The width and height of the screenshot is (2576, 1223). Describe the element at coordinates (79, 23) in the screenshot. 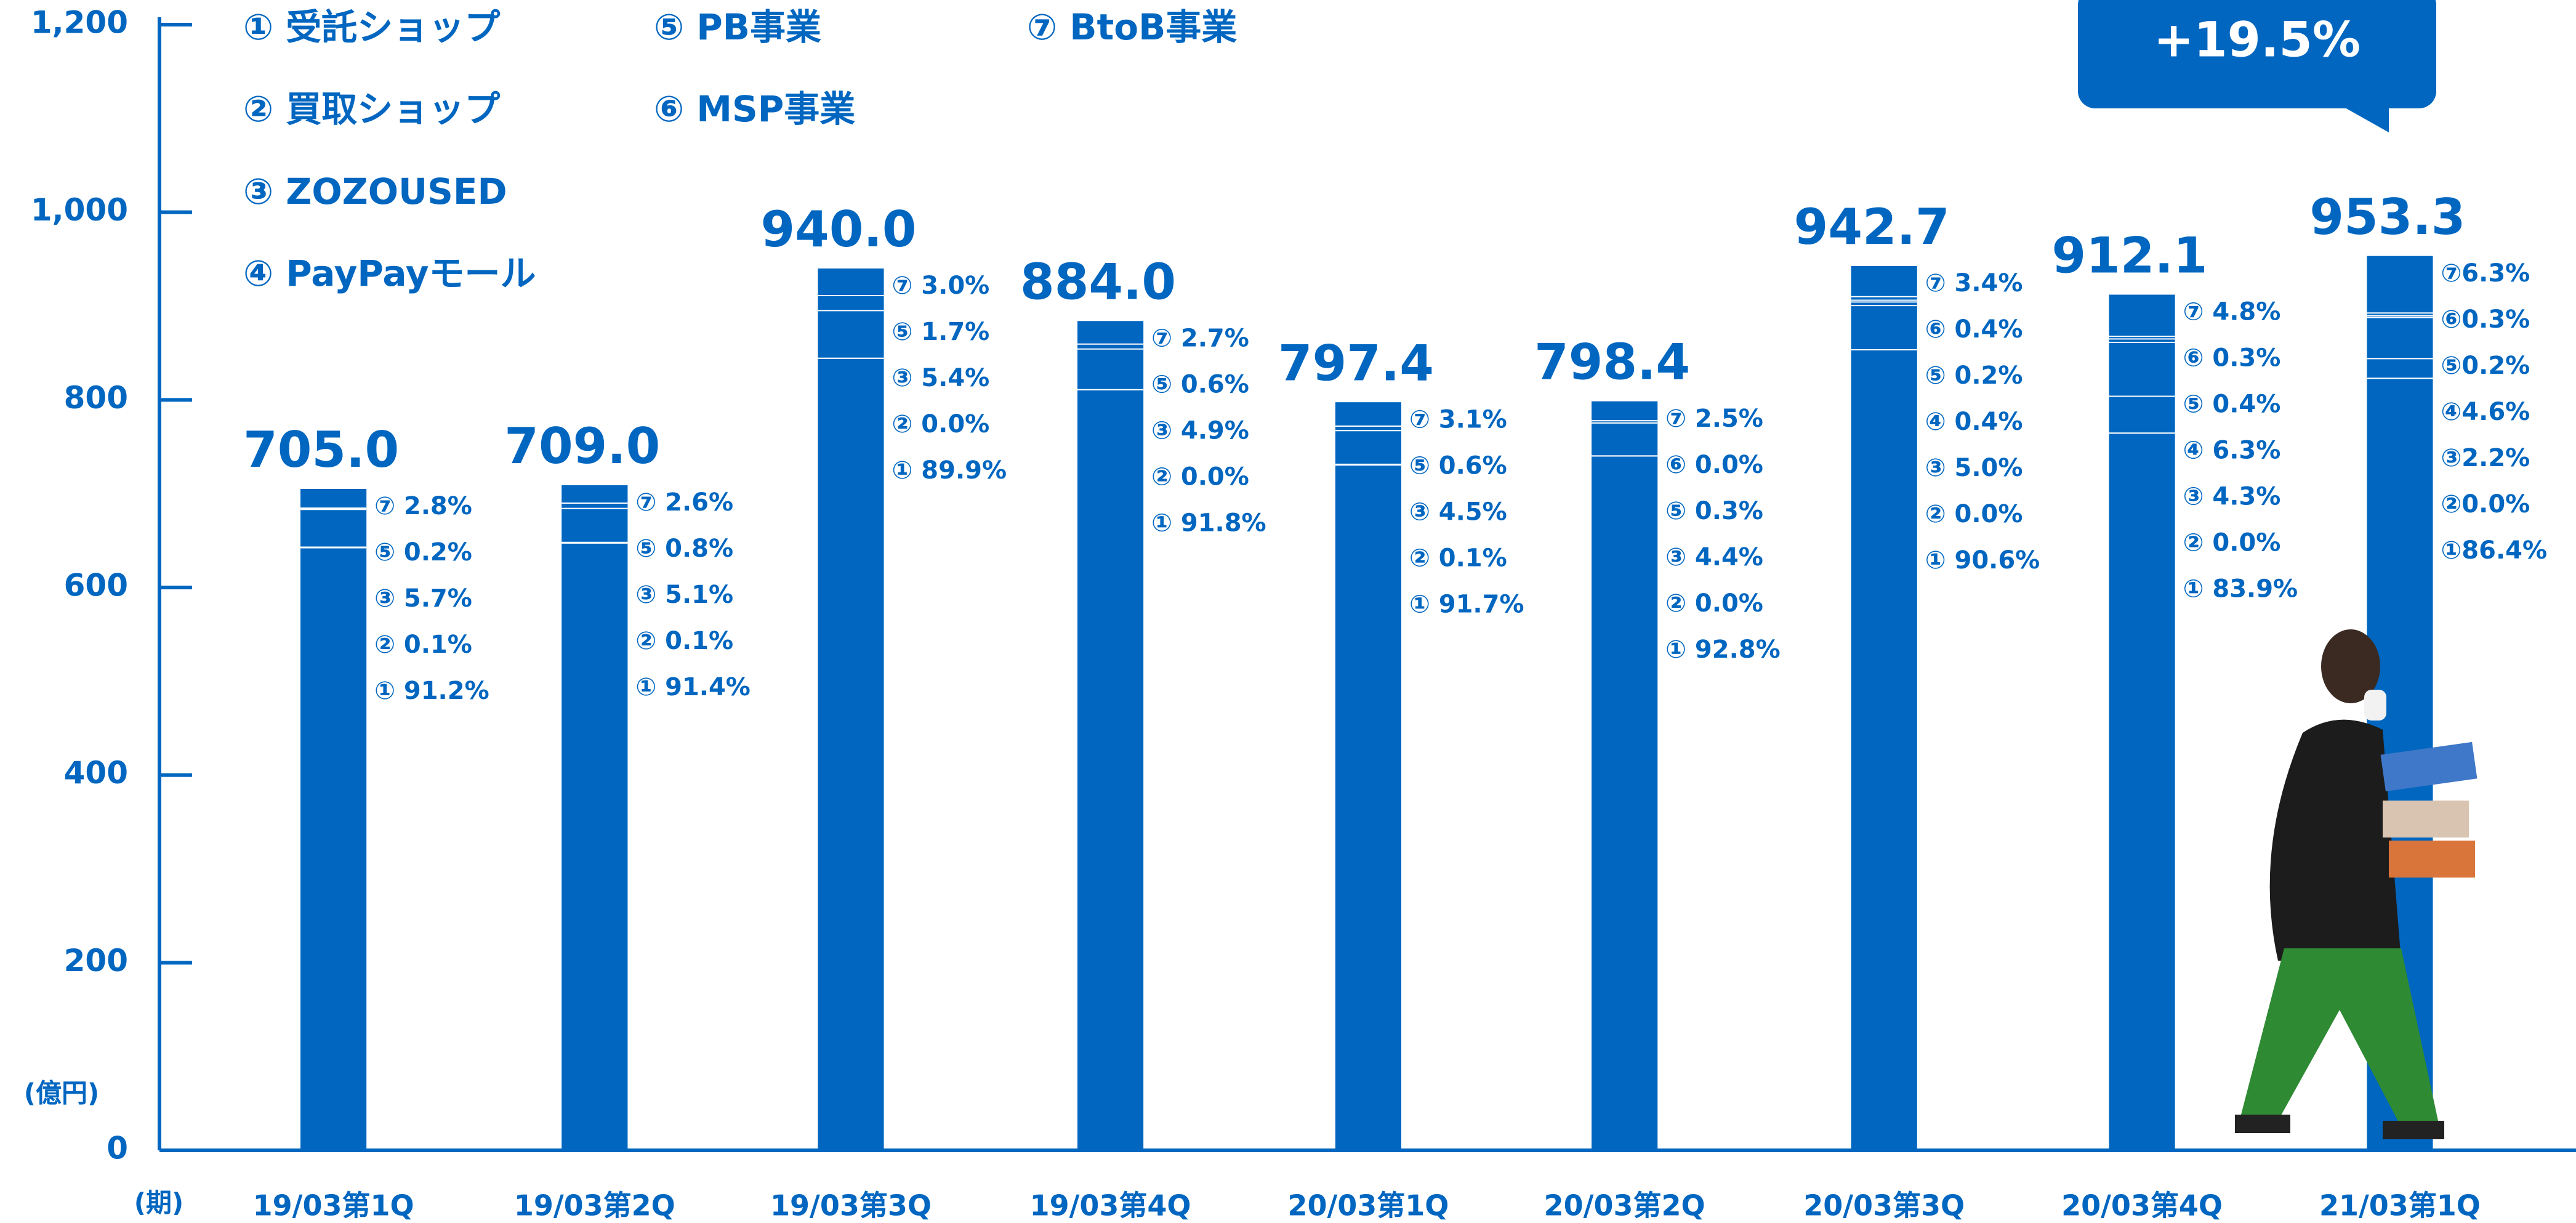

I see `y-tick-label: 1,200` at that location.